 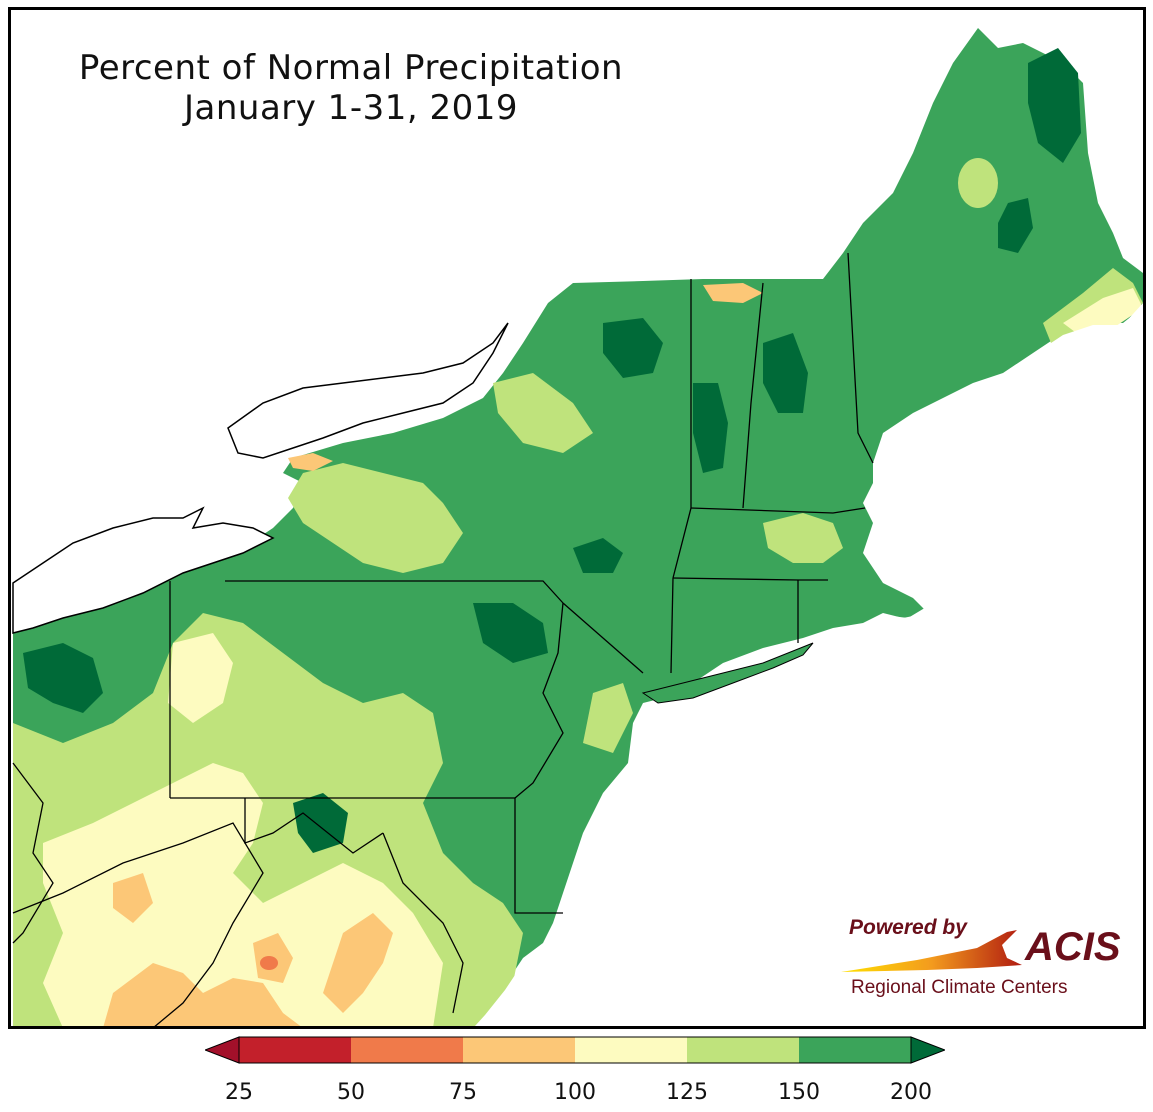 I want to click on colorbar, so click(x=575, y=1050).